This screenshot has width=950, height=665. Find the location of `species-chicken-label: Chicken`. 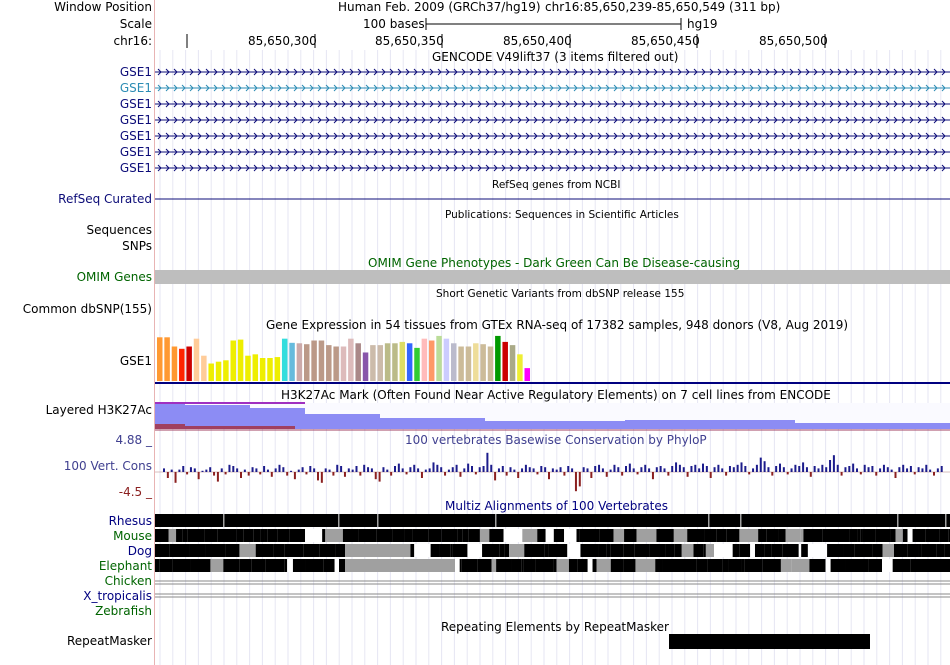

species-chicken-label: Chicken is located at coordinates (128, 581).